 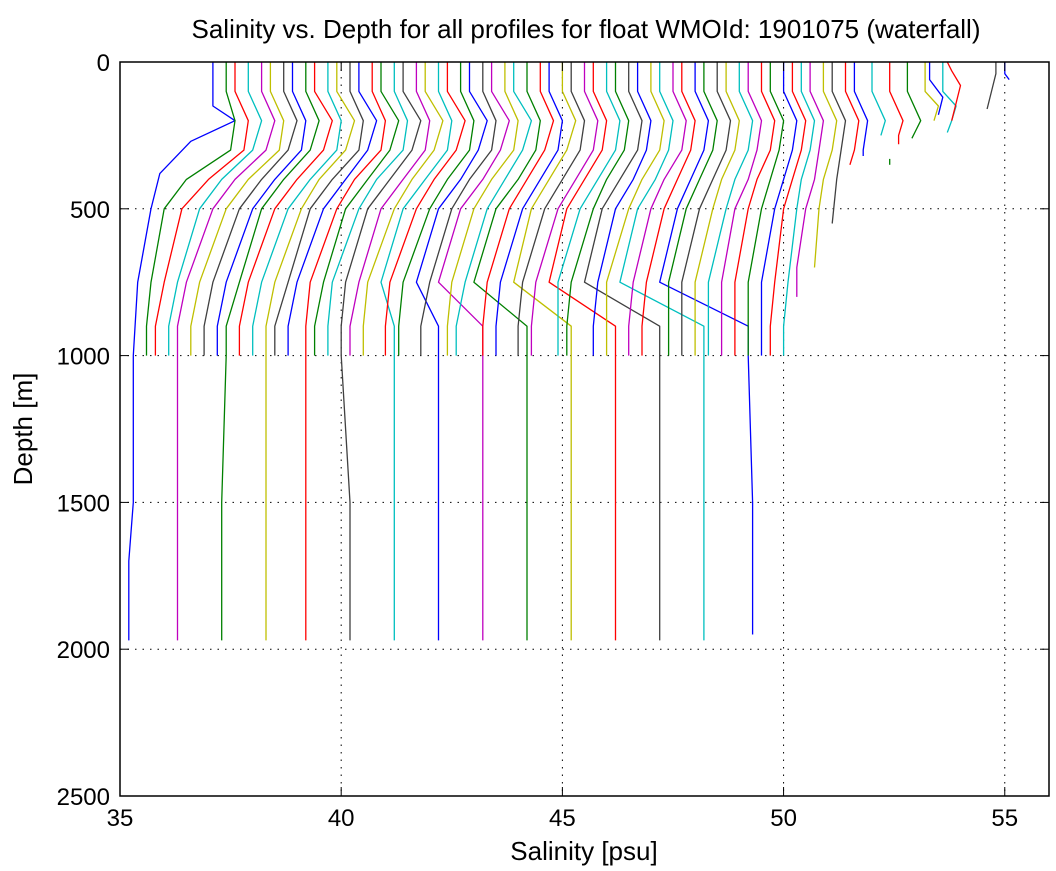 What do you see at coordinates (341, 818) in the screenshot?
I see `x-tick-label: 40` at bounding box center [341, 818].